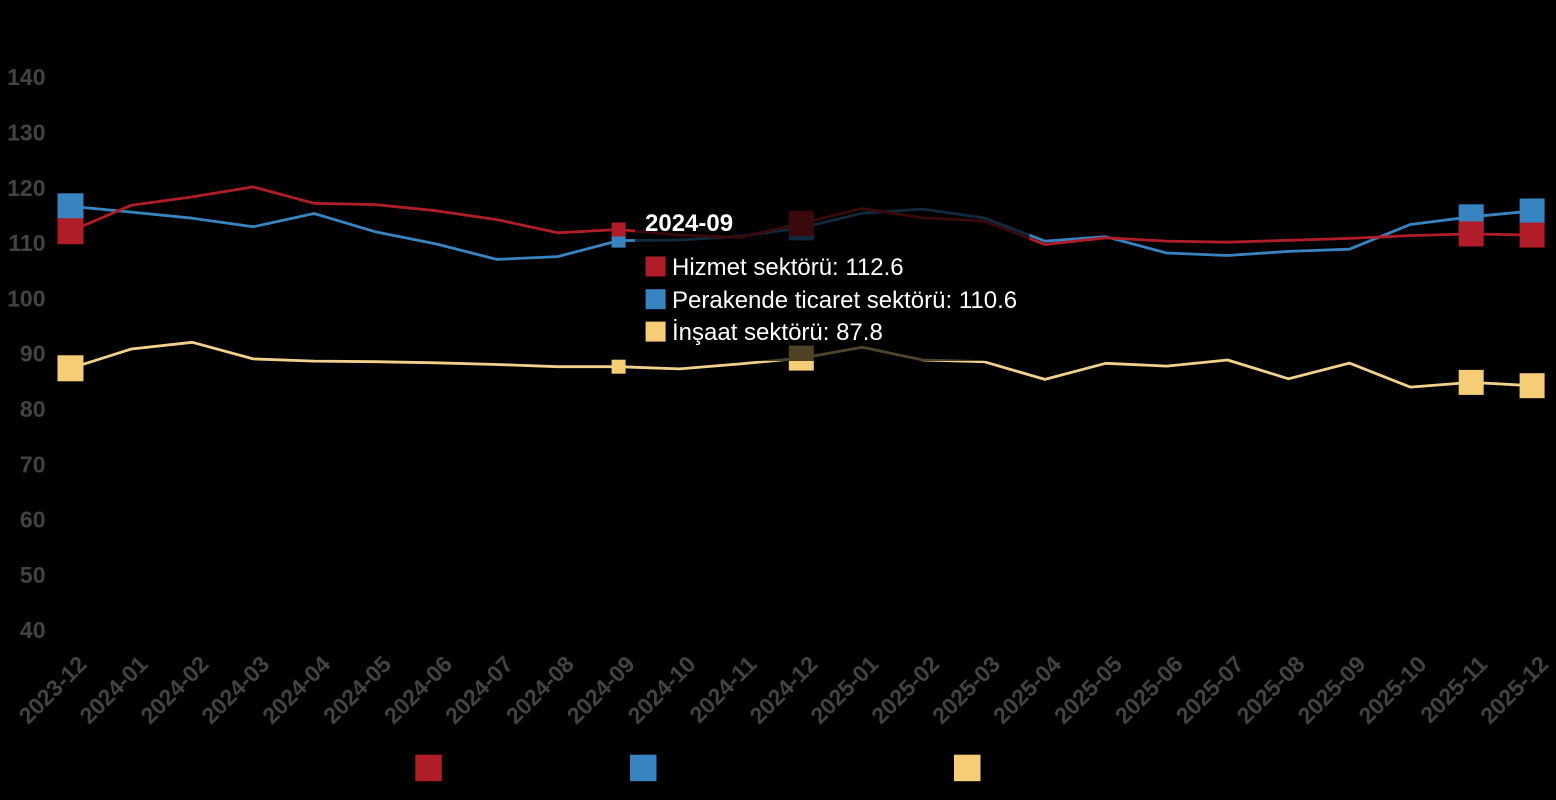  I want to click on svg-text: 60, so click(33, 520).